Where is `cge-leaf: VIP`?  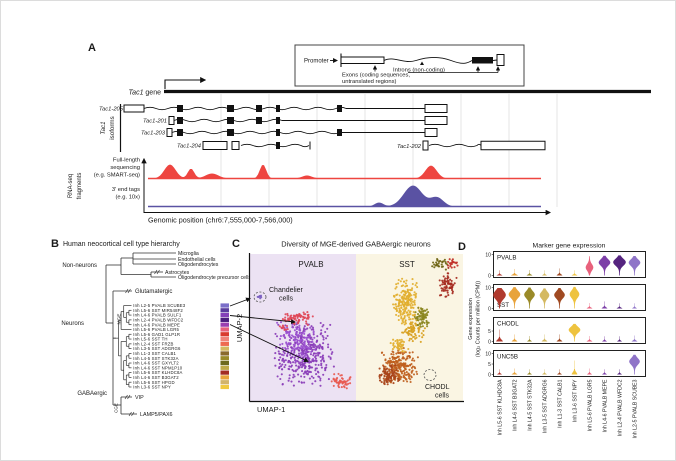
cge-leaf: VIP is located at coordinates (139, 398).